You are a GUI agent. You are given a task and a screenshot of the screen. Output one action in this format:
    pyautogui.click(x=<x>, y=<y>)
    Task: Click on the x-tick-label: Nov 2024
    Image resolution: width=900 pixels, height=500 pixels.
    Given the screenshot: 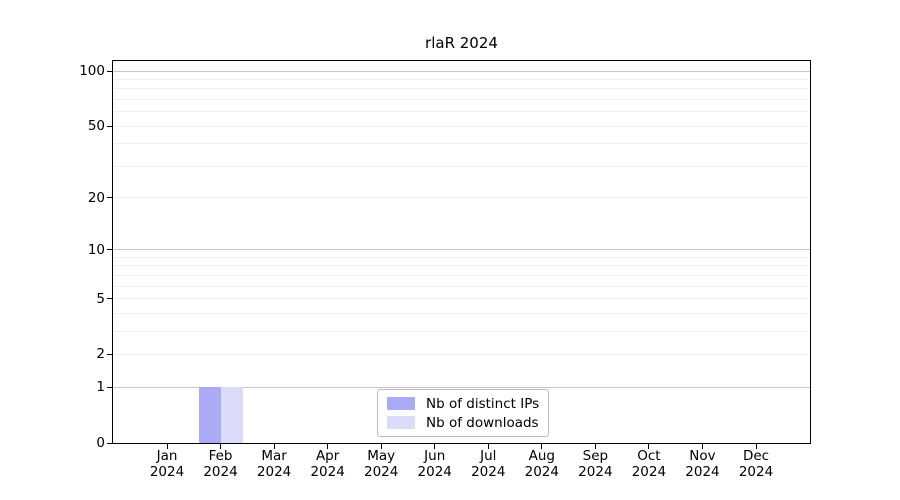 What is the action you would take?
    pyautogui.click(x=702, y=464)
    